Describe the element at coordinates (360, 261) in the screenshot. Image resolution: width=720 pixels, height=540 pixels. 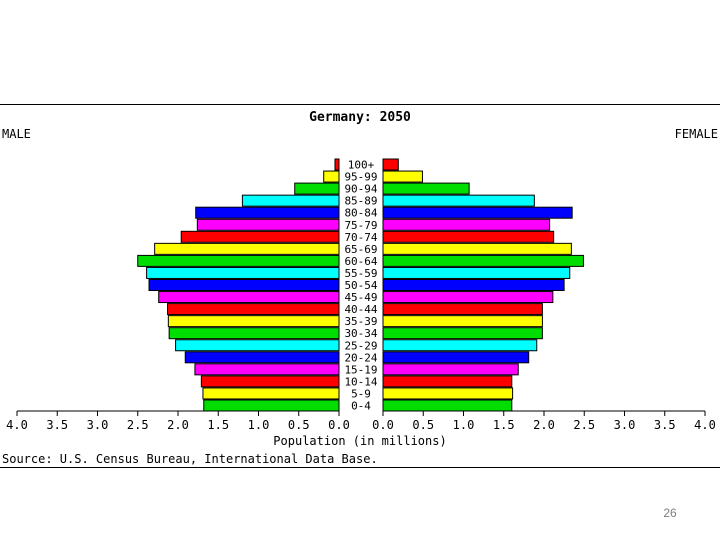
I see `age-label: 60-64` at that location.